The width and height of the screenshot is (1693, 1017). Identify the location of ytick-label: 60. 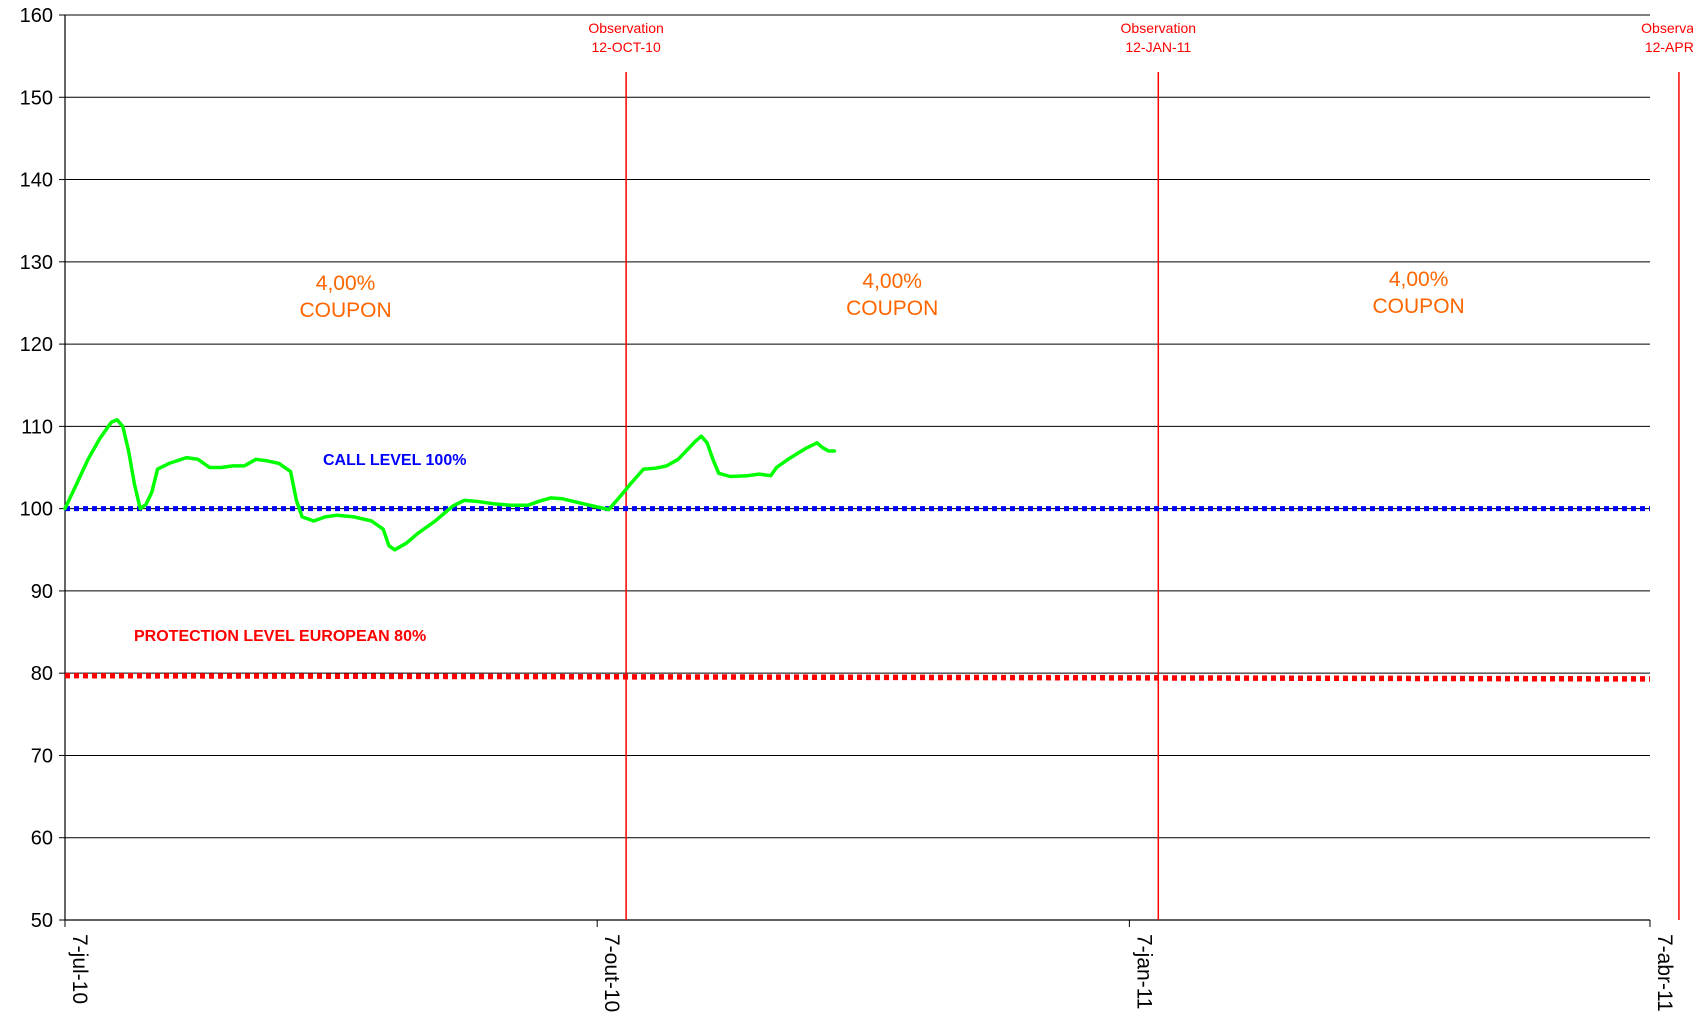
(42, 839).